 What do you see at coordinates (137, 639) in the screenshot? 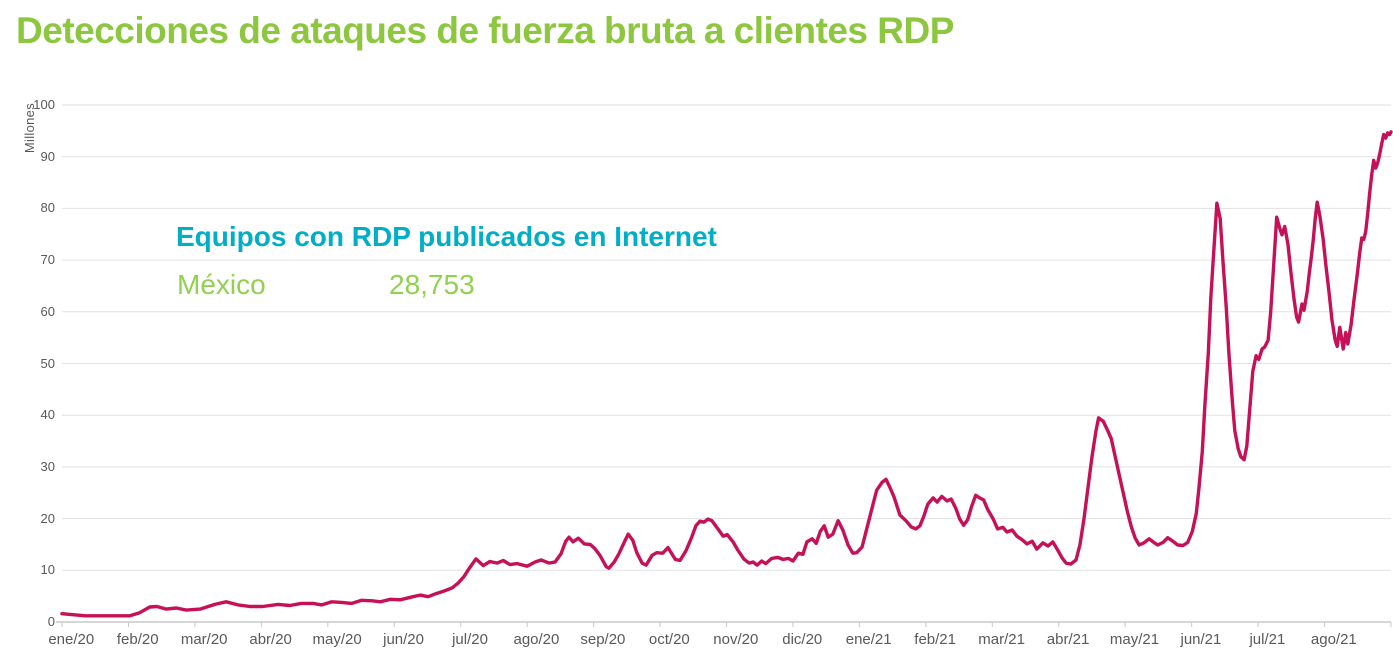
I see `x-axis-tick-label: feb/20` at bounding box center [137, 639].